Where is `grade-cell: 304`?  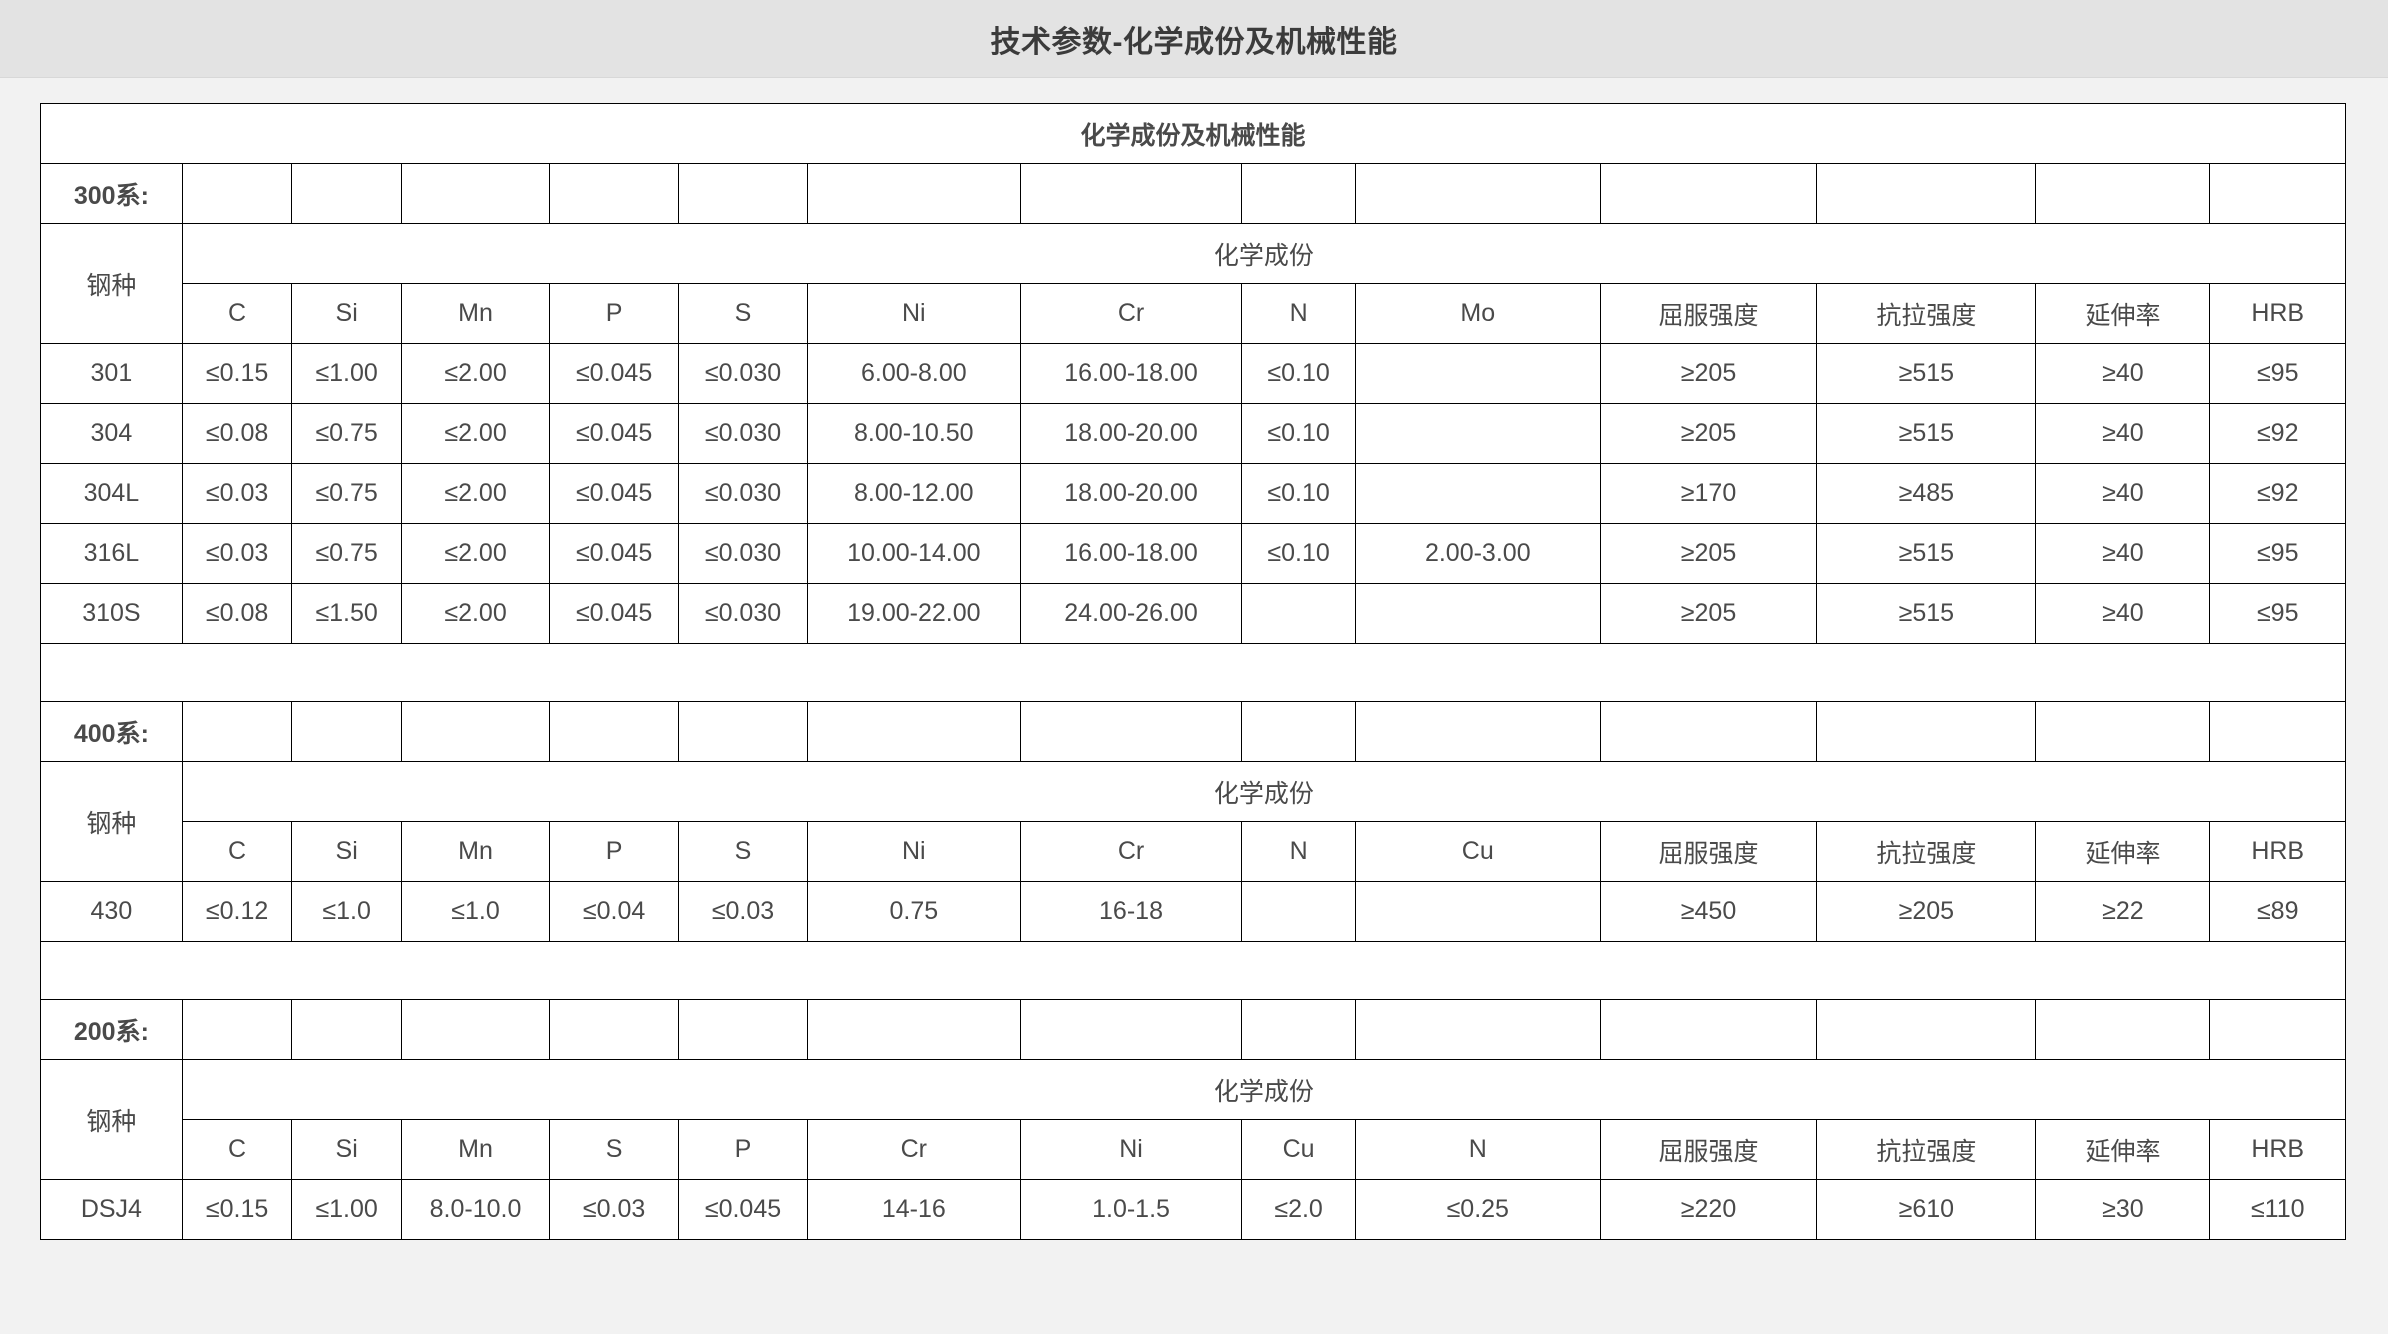
grade-cell: 304 is located at coordinates (111, 433).